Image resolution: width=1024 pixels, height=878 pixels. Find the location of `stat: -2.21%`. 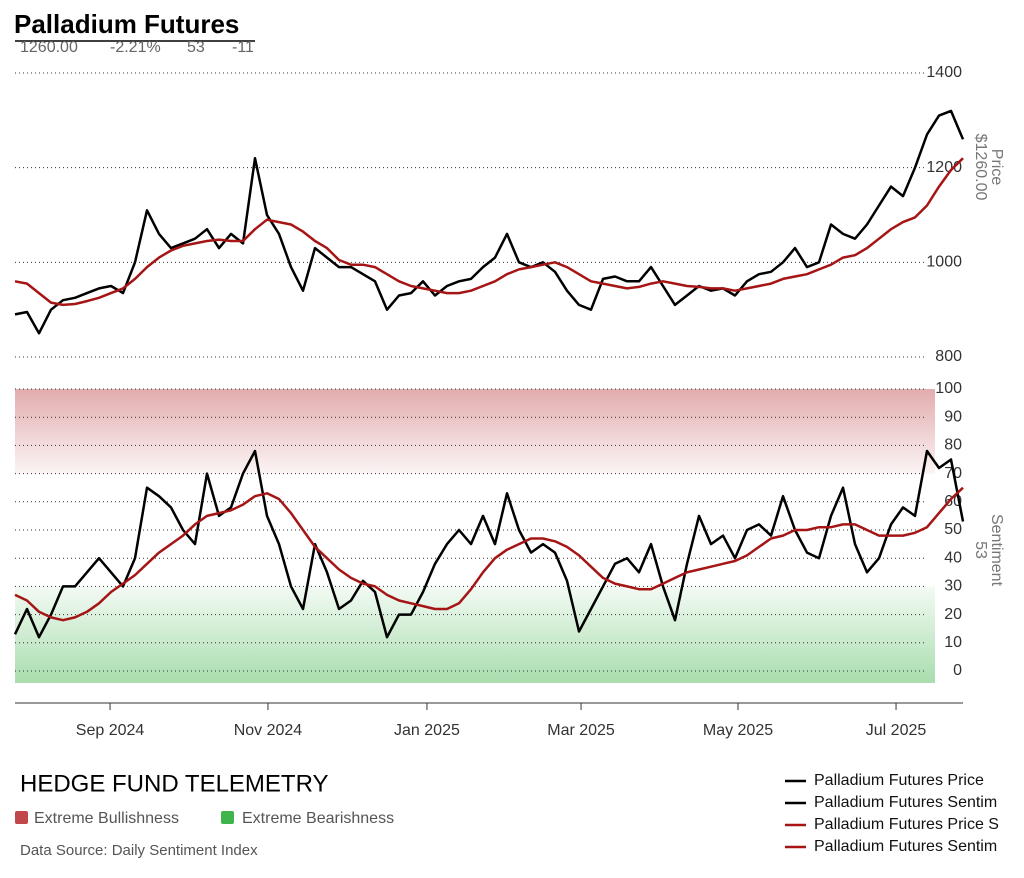

stat: -2.21% is located at coordinates (135, 47).